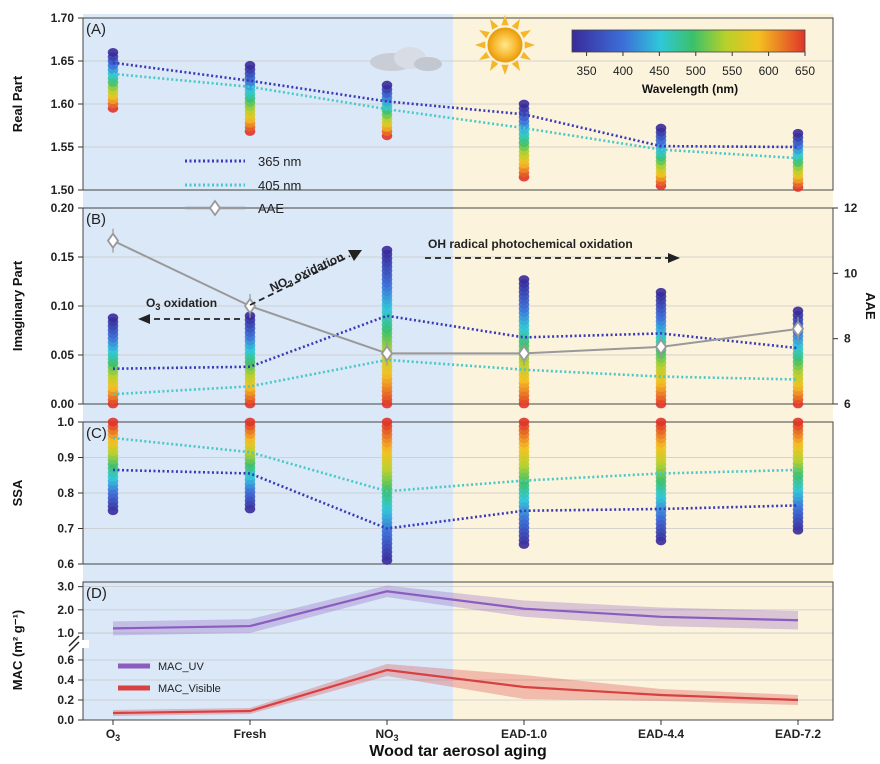 This screenshot has height=764, width=880. Describe the element at coordinates (17, 650) in the screenshot. I see `y-axis-label: MAC (m² g⁻¹)` at that location.